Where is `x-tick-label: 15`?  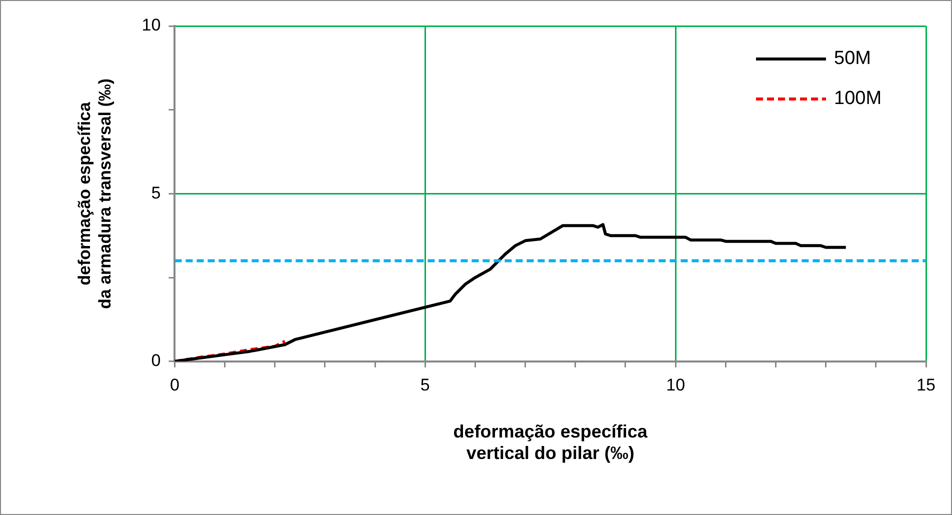 x-tick-label: 15 is located at coordinates (926, 384).